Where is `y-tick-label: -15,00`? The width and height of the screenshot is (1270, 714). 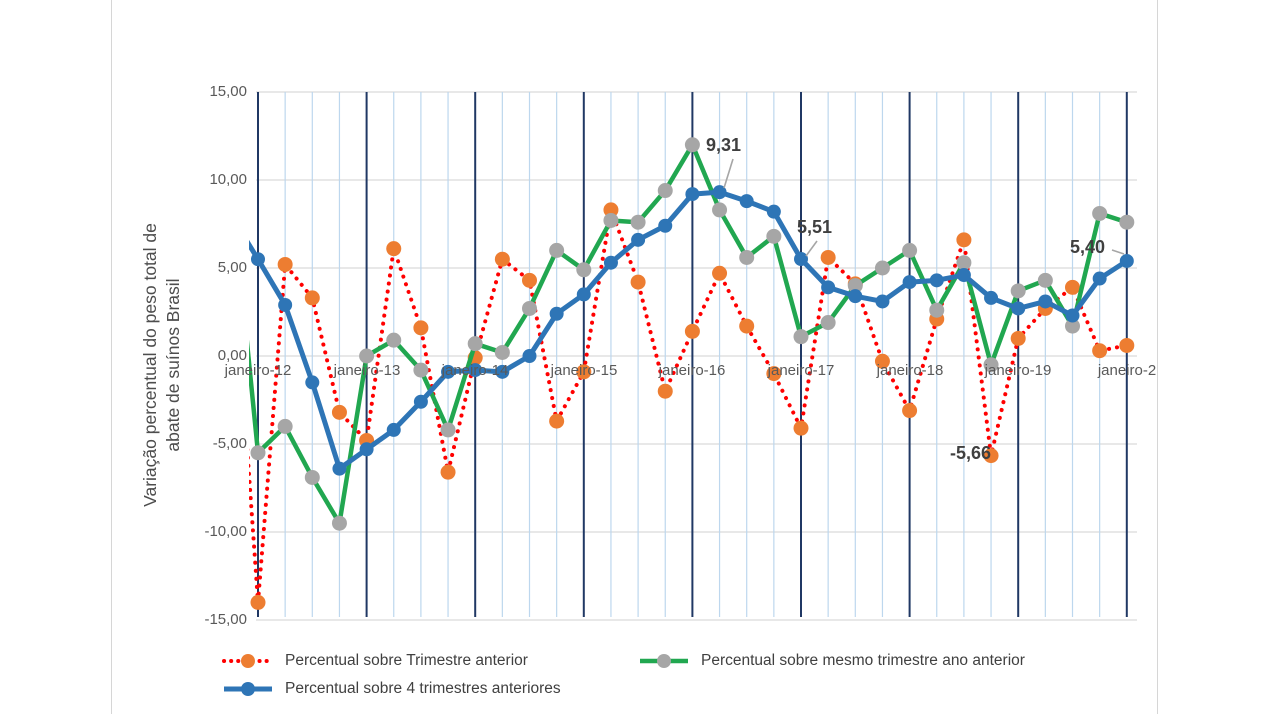
y-tick-label: -15,00 is located at coordinates (225, 619).